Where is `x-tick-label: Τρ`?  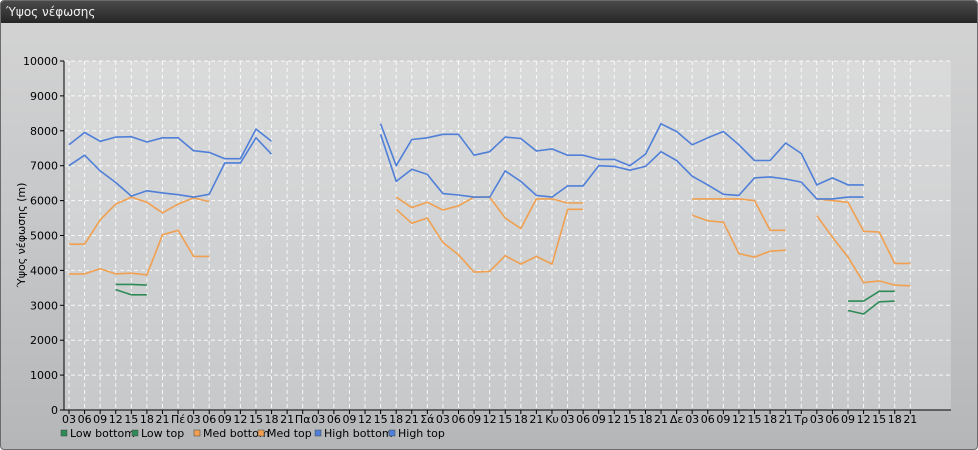 x-tick-label: Τρ is located at coordinates (800, 419).